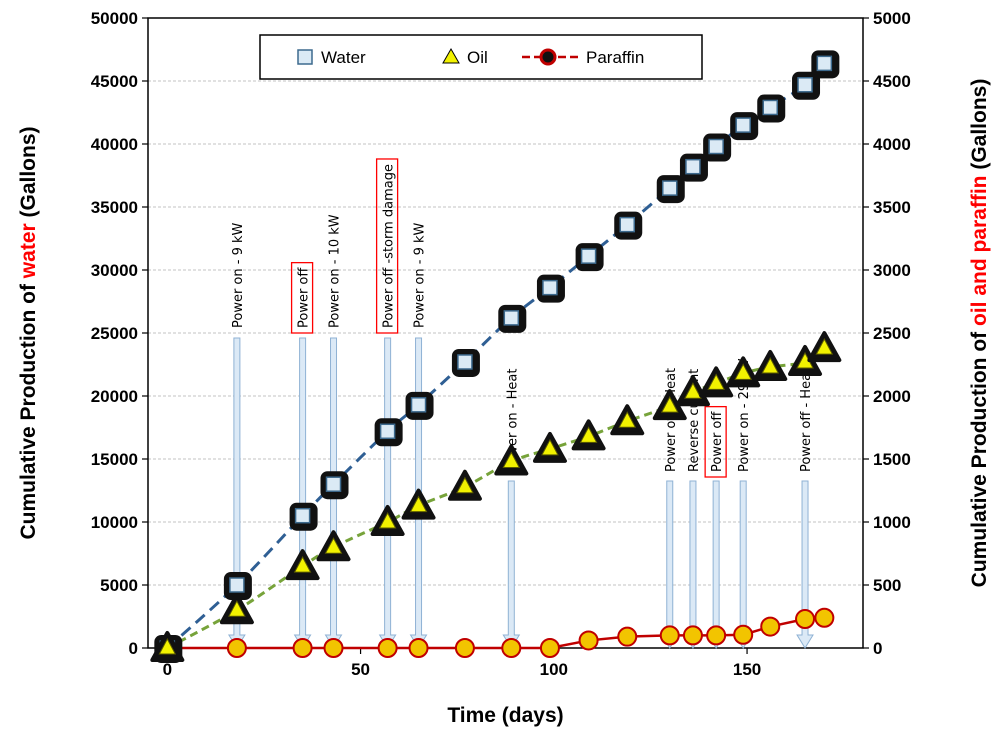 Image resolution: width=999 pixels, height=731 pixels. What do you see at coordinates (114, 81) in the screenshot?
I see `left-y-tick-label: 45000` at bounding box center [114, 81].